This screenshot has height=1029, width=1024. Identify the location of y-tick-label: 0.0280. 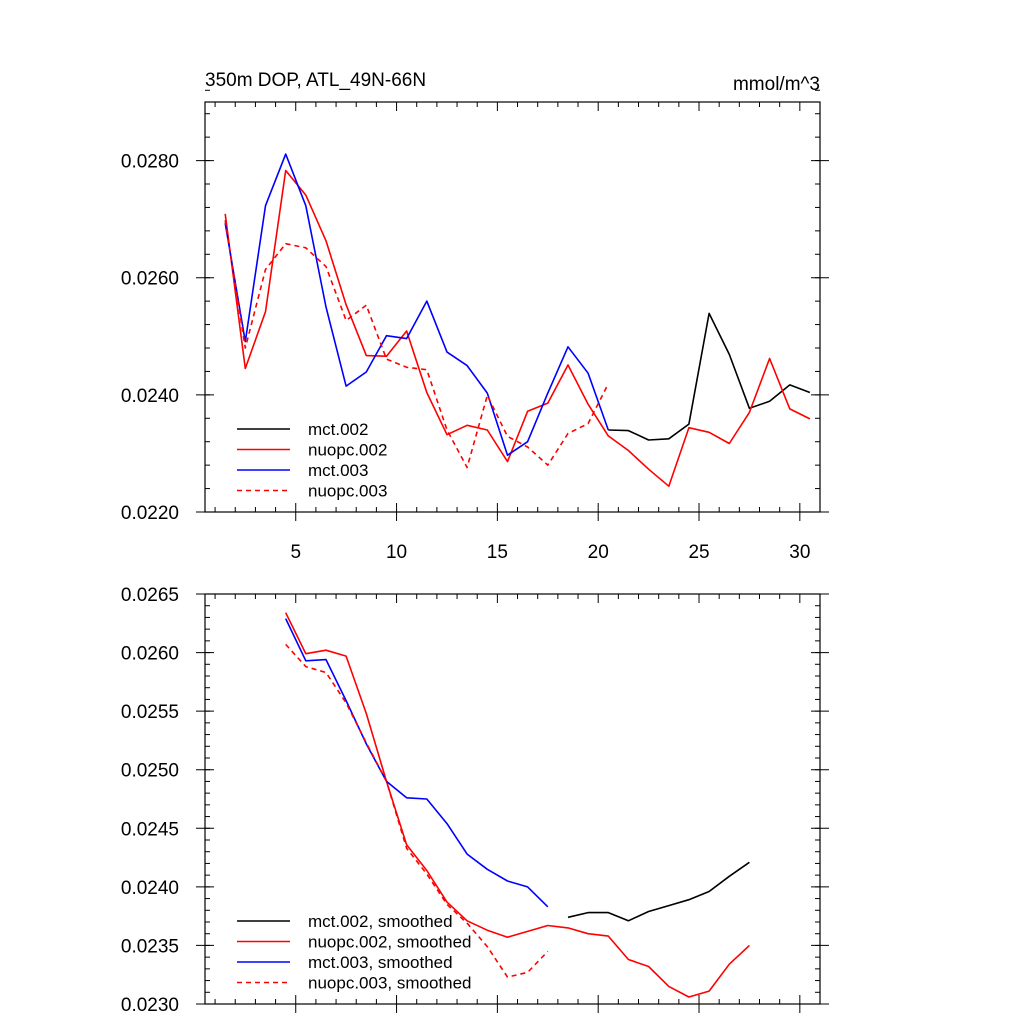
(150, 162).